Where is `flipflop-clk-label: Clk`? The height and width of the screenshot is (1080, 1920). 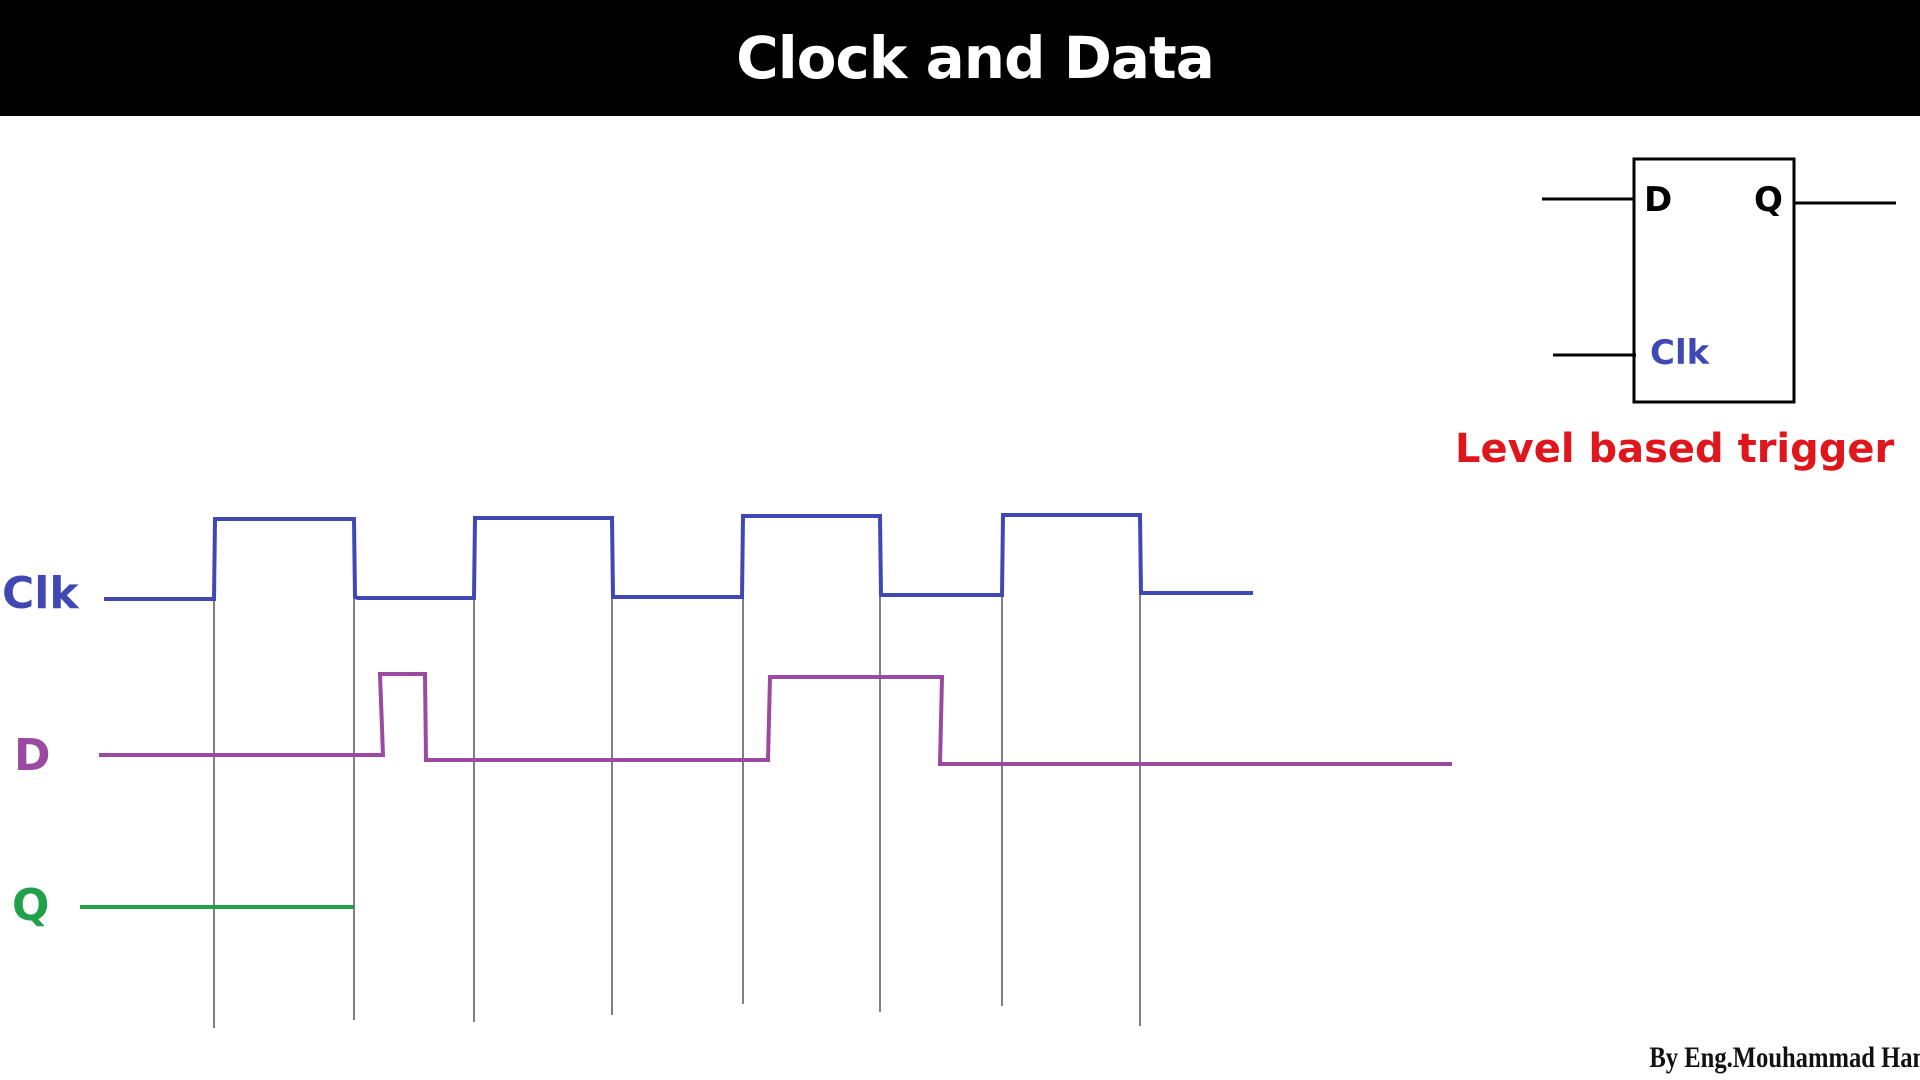 flipflop-clk-label: Clk is located at coordinates (1680, 353).